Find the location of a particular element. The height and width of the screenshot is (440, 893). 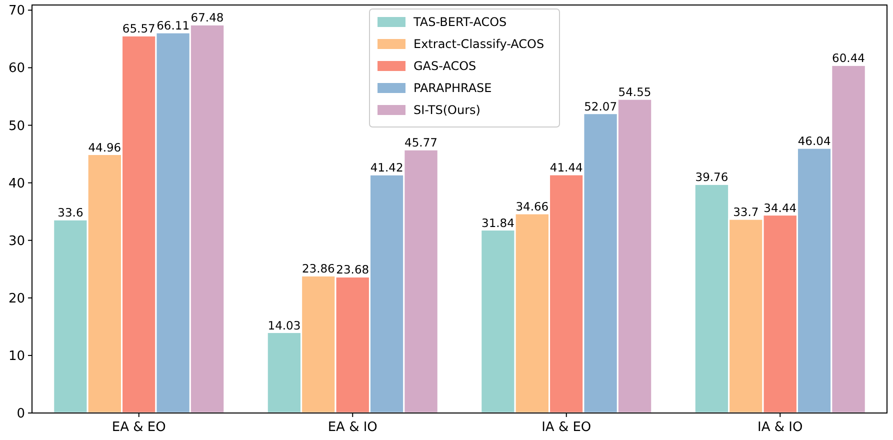

data-label: 34.66 is located at coordinates (532, 207).